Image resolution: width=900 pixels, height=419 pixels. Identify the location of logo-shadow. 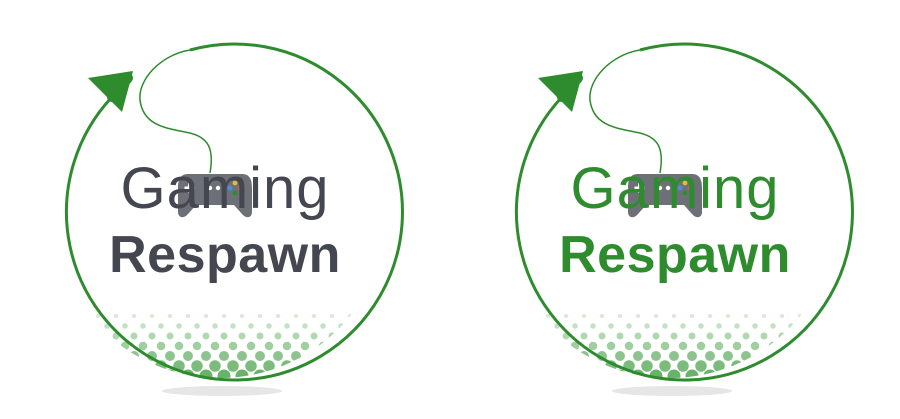
(222, 391).